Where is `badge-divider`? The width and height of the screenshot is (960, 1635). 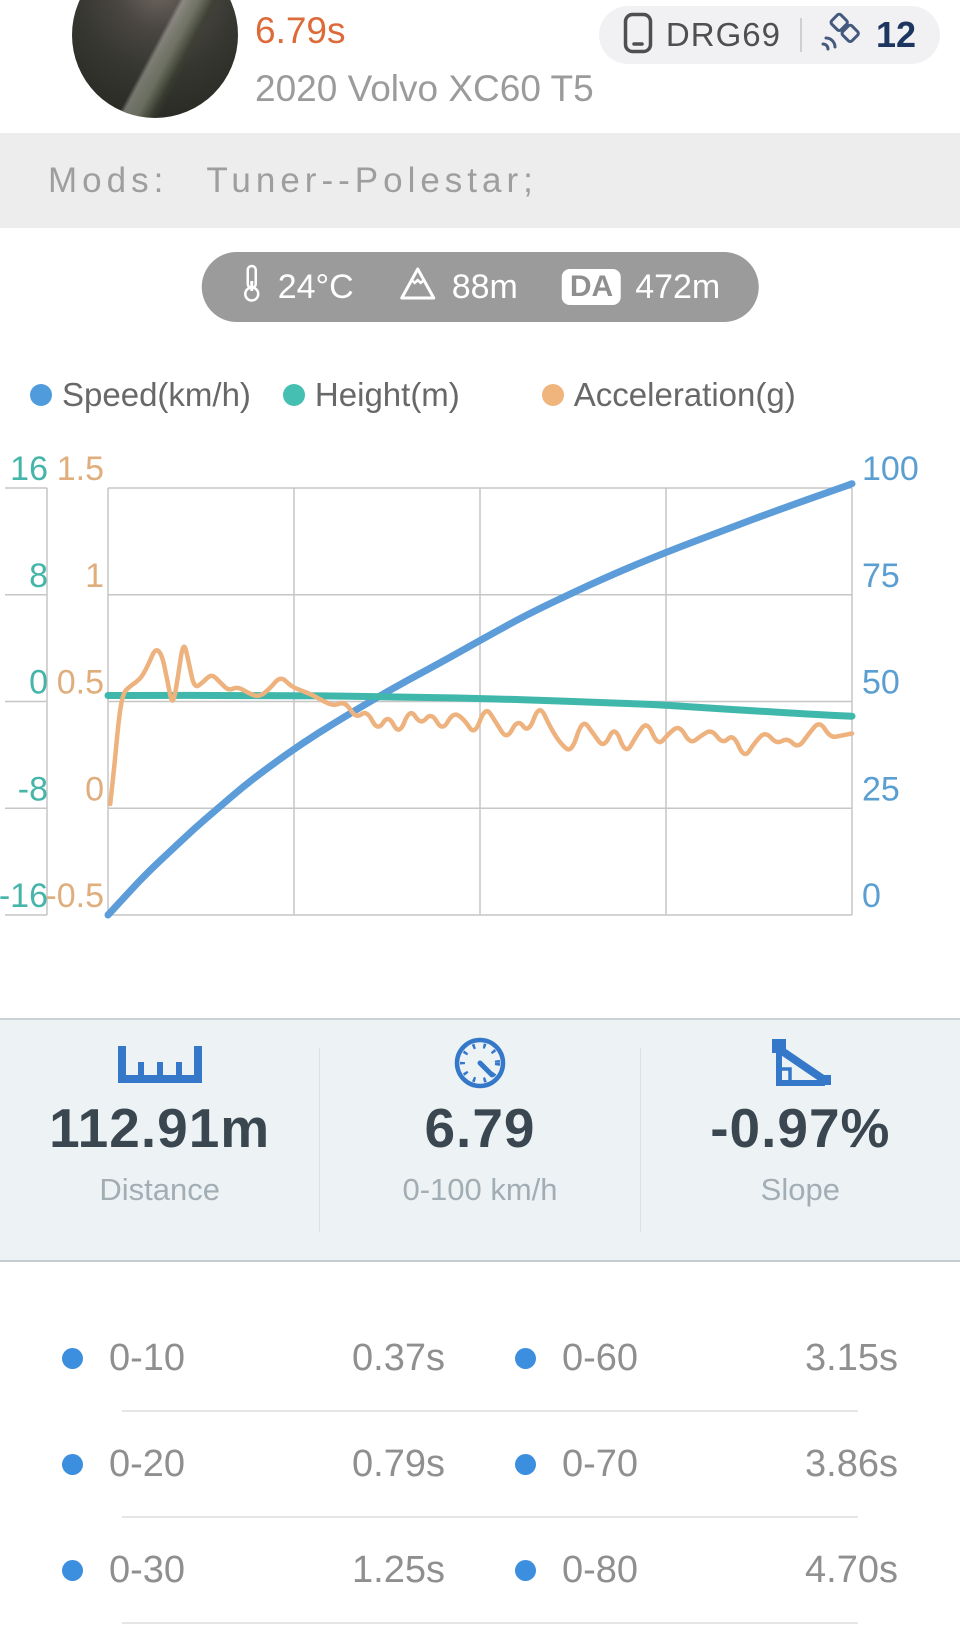
badge-divider is located at coordinates (800, 35).